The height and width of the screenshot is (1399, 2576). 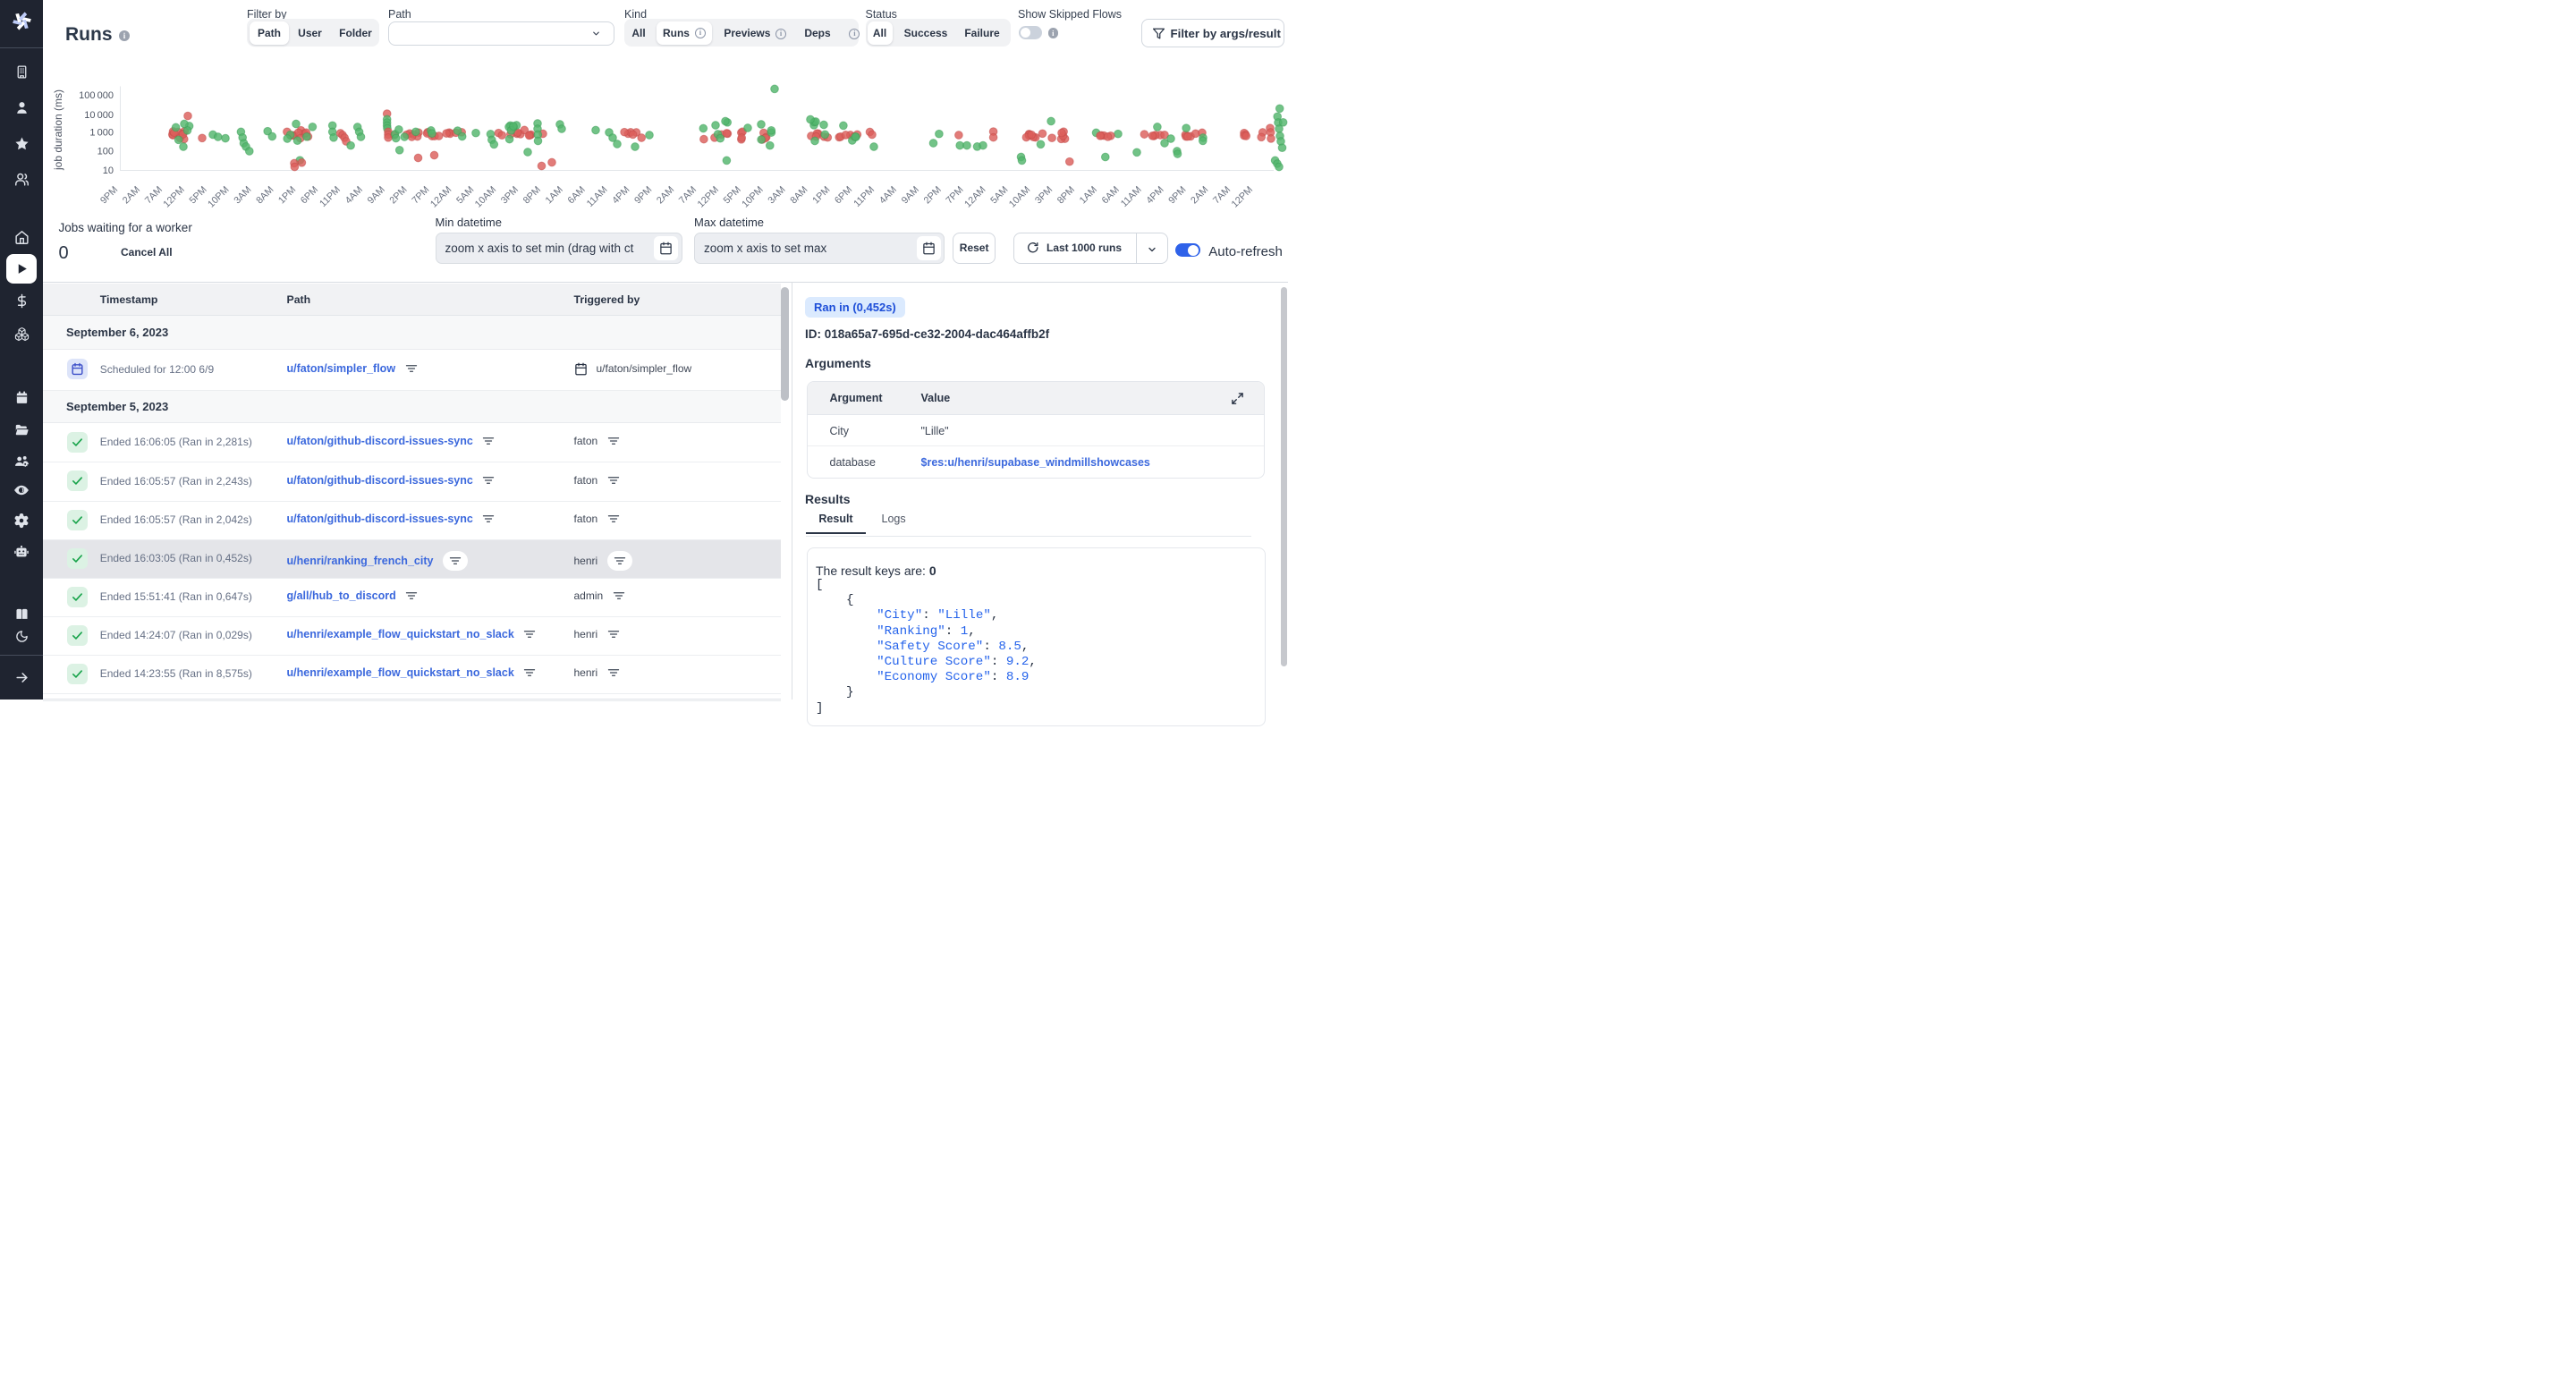 I want to click on svg-text: 10 000, so click(x=99, y=115).